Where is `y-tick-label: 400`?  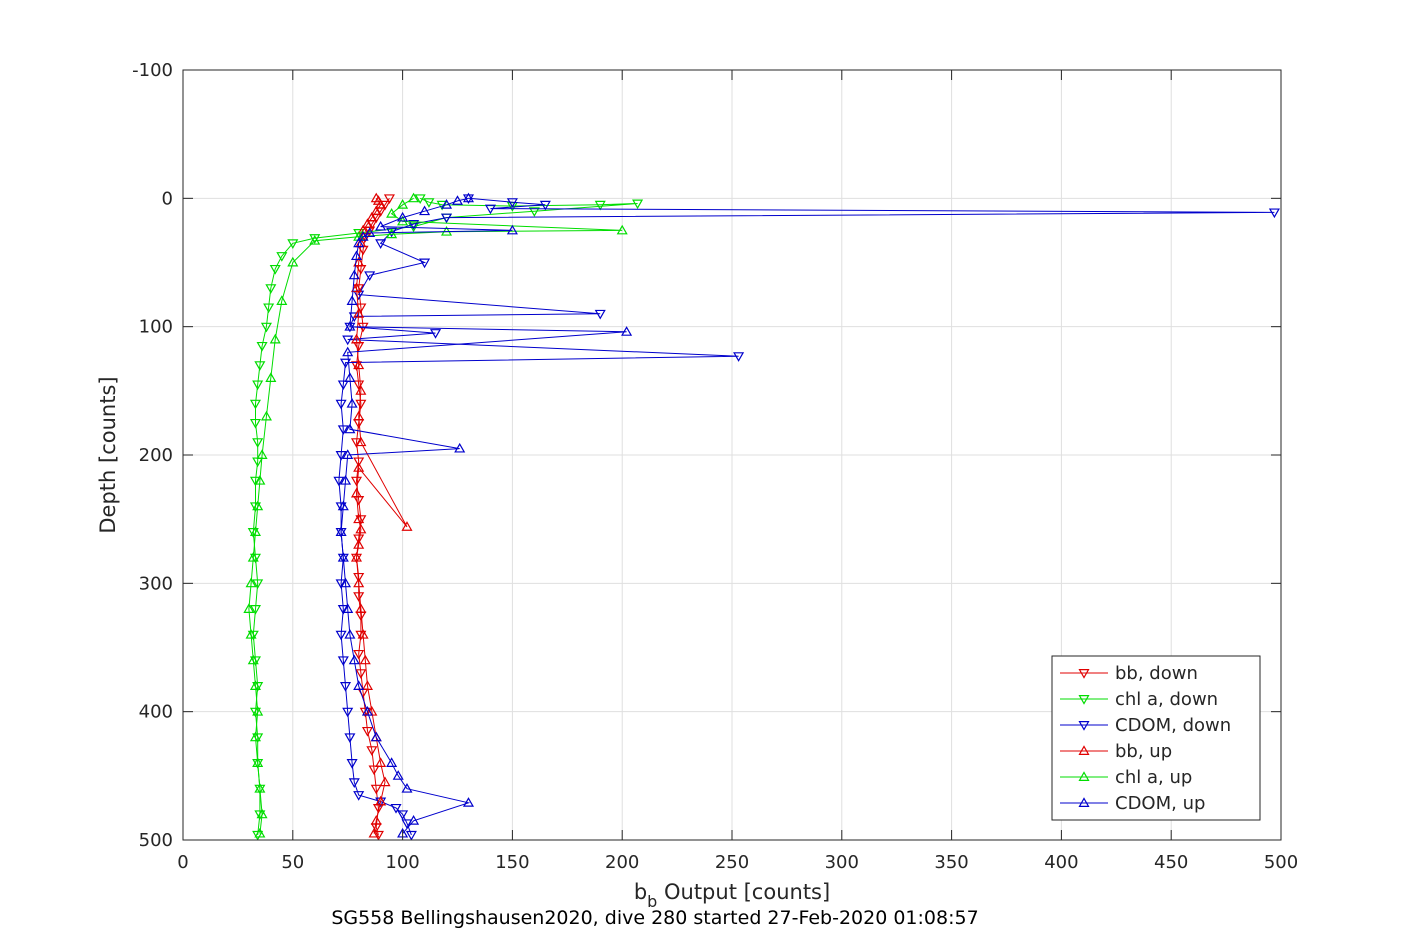
y-tick-label: 400 is located at coordinates (156, 712).